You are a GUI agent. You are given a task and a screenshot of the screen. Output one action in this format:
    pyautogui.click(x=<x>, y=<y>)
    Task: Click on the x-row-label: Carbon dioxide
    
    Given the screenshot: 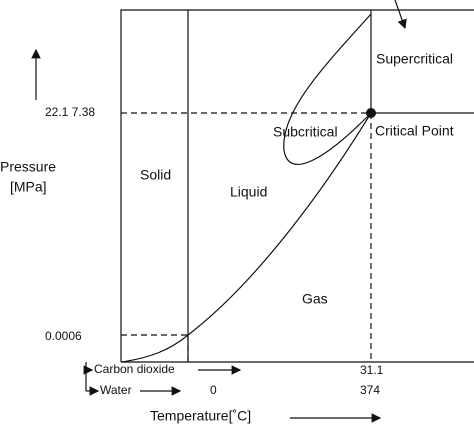 What is the action you would take?
    pyautogui.click(x=134, y=369)
    